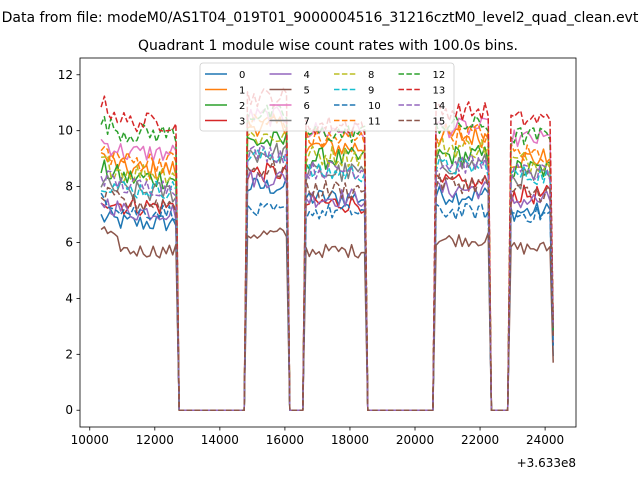 Image resolution: width=640 pixels, height=480 pixels. Describe the element at coordinates (69, 354) in the screenshot. I see `y-tick-label: 2` at that location.